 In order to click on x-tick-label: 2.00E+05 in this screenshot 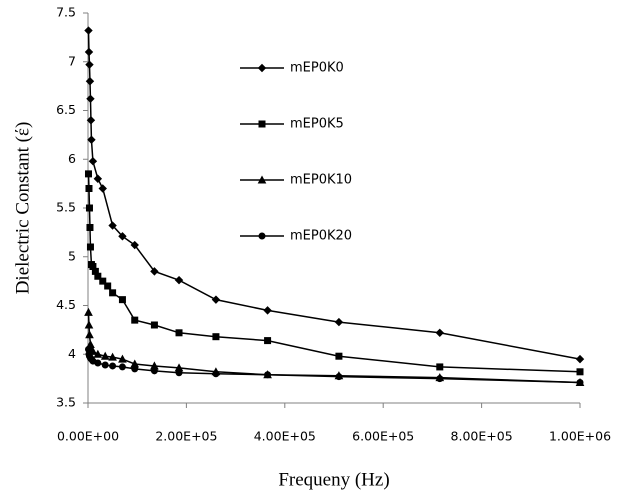, I will do `click(186, 436)`.